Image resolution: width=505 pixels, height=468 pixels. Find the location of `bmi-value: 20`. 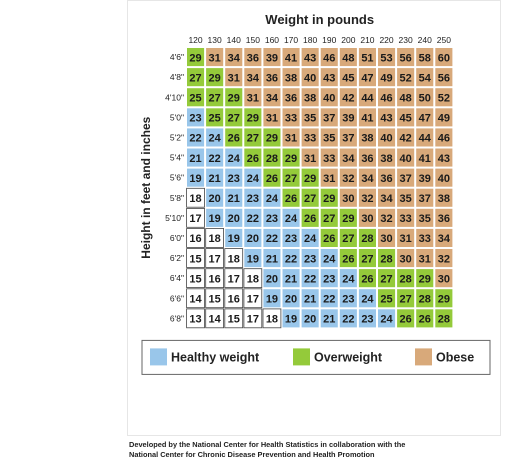

bmi-value: 20 is located at coordinates (291, 299).